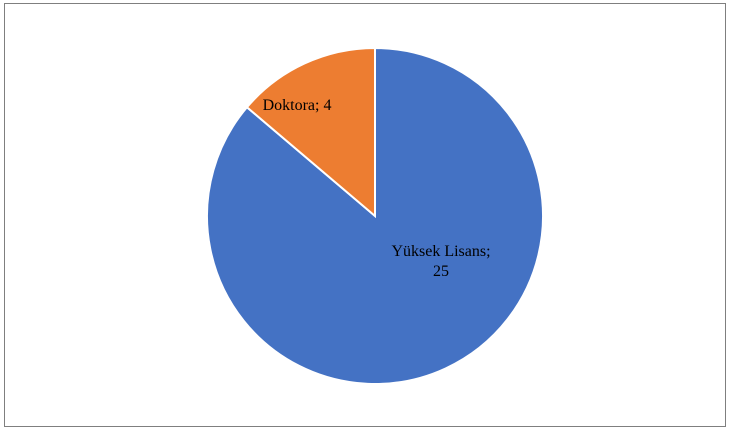  What do you see at coordinates (441, 271) in the screenshot?
I see `data-label-line: 25` at bounding box center [441, 271].